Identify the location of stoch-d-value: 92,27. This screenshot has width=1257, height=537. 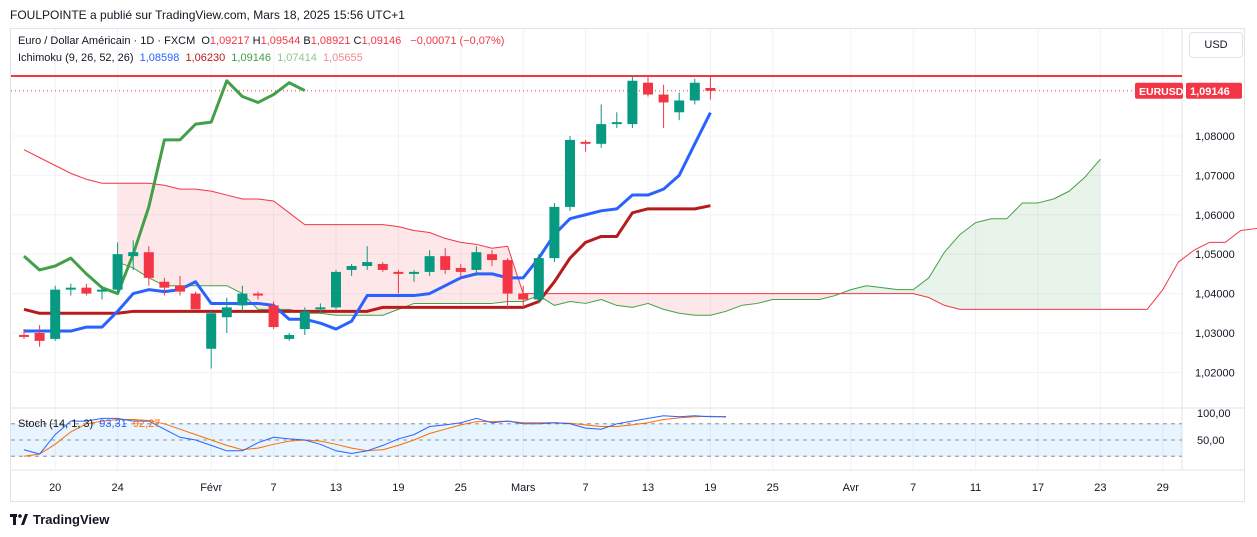
(146, 424).